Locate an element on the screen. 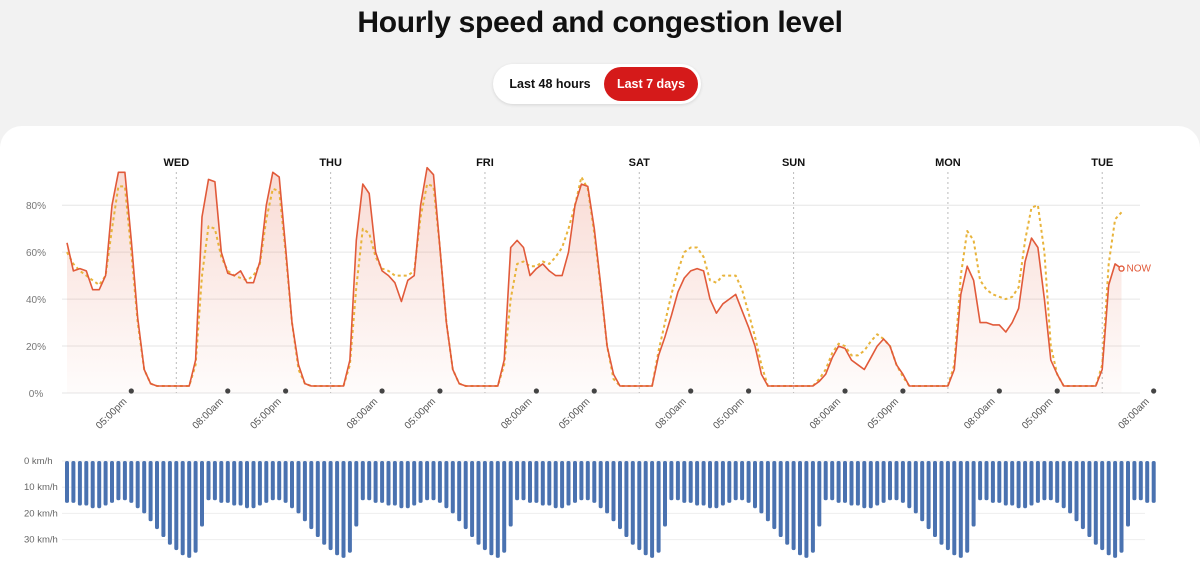 This screenshot has width=1200, height=586. day-label: SAT is located at coordinates (639, 163).